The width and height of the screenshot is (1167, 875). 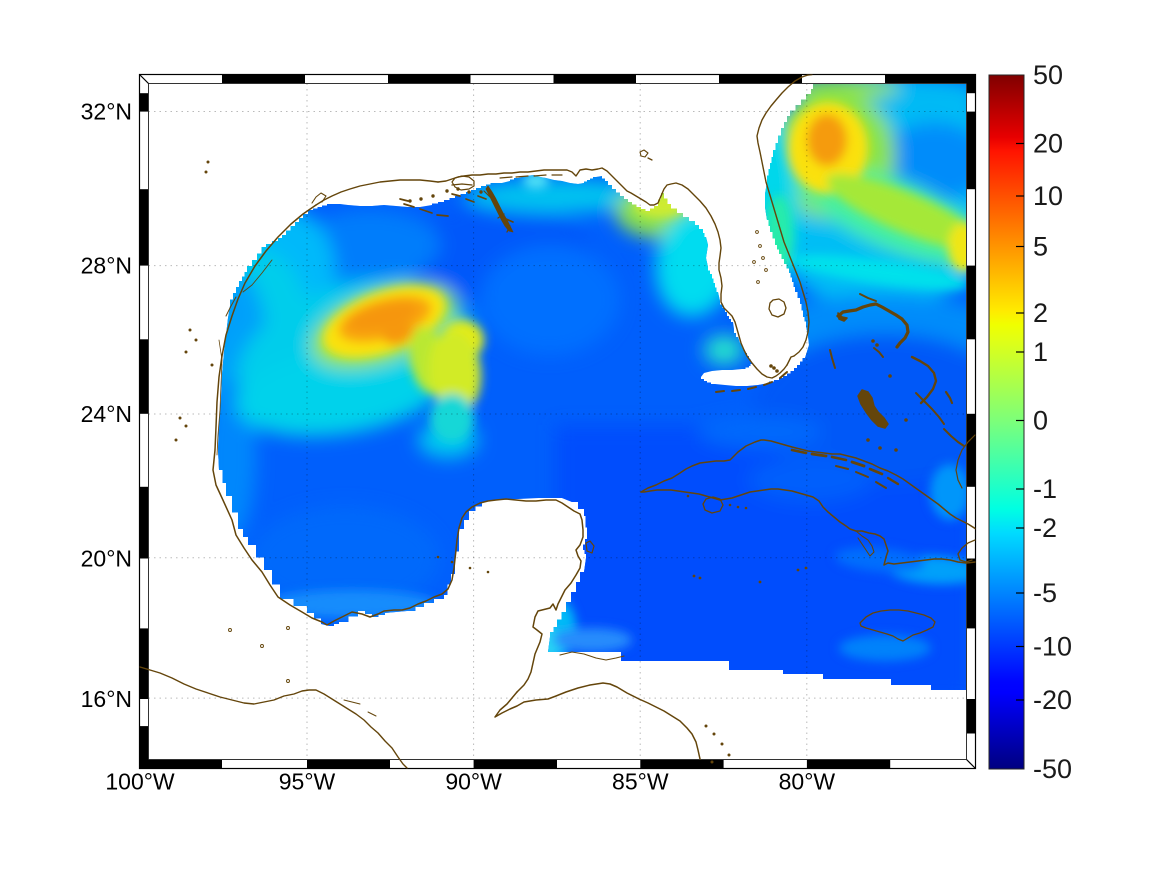 I want to click on svg-text: -5, so click(x=1045, y=593).